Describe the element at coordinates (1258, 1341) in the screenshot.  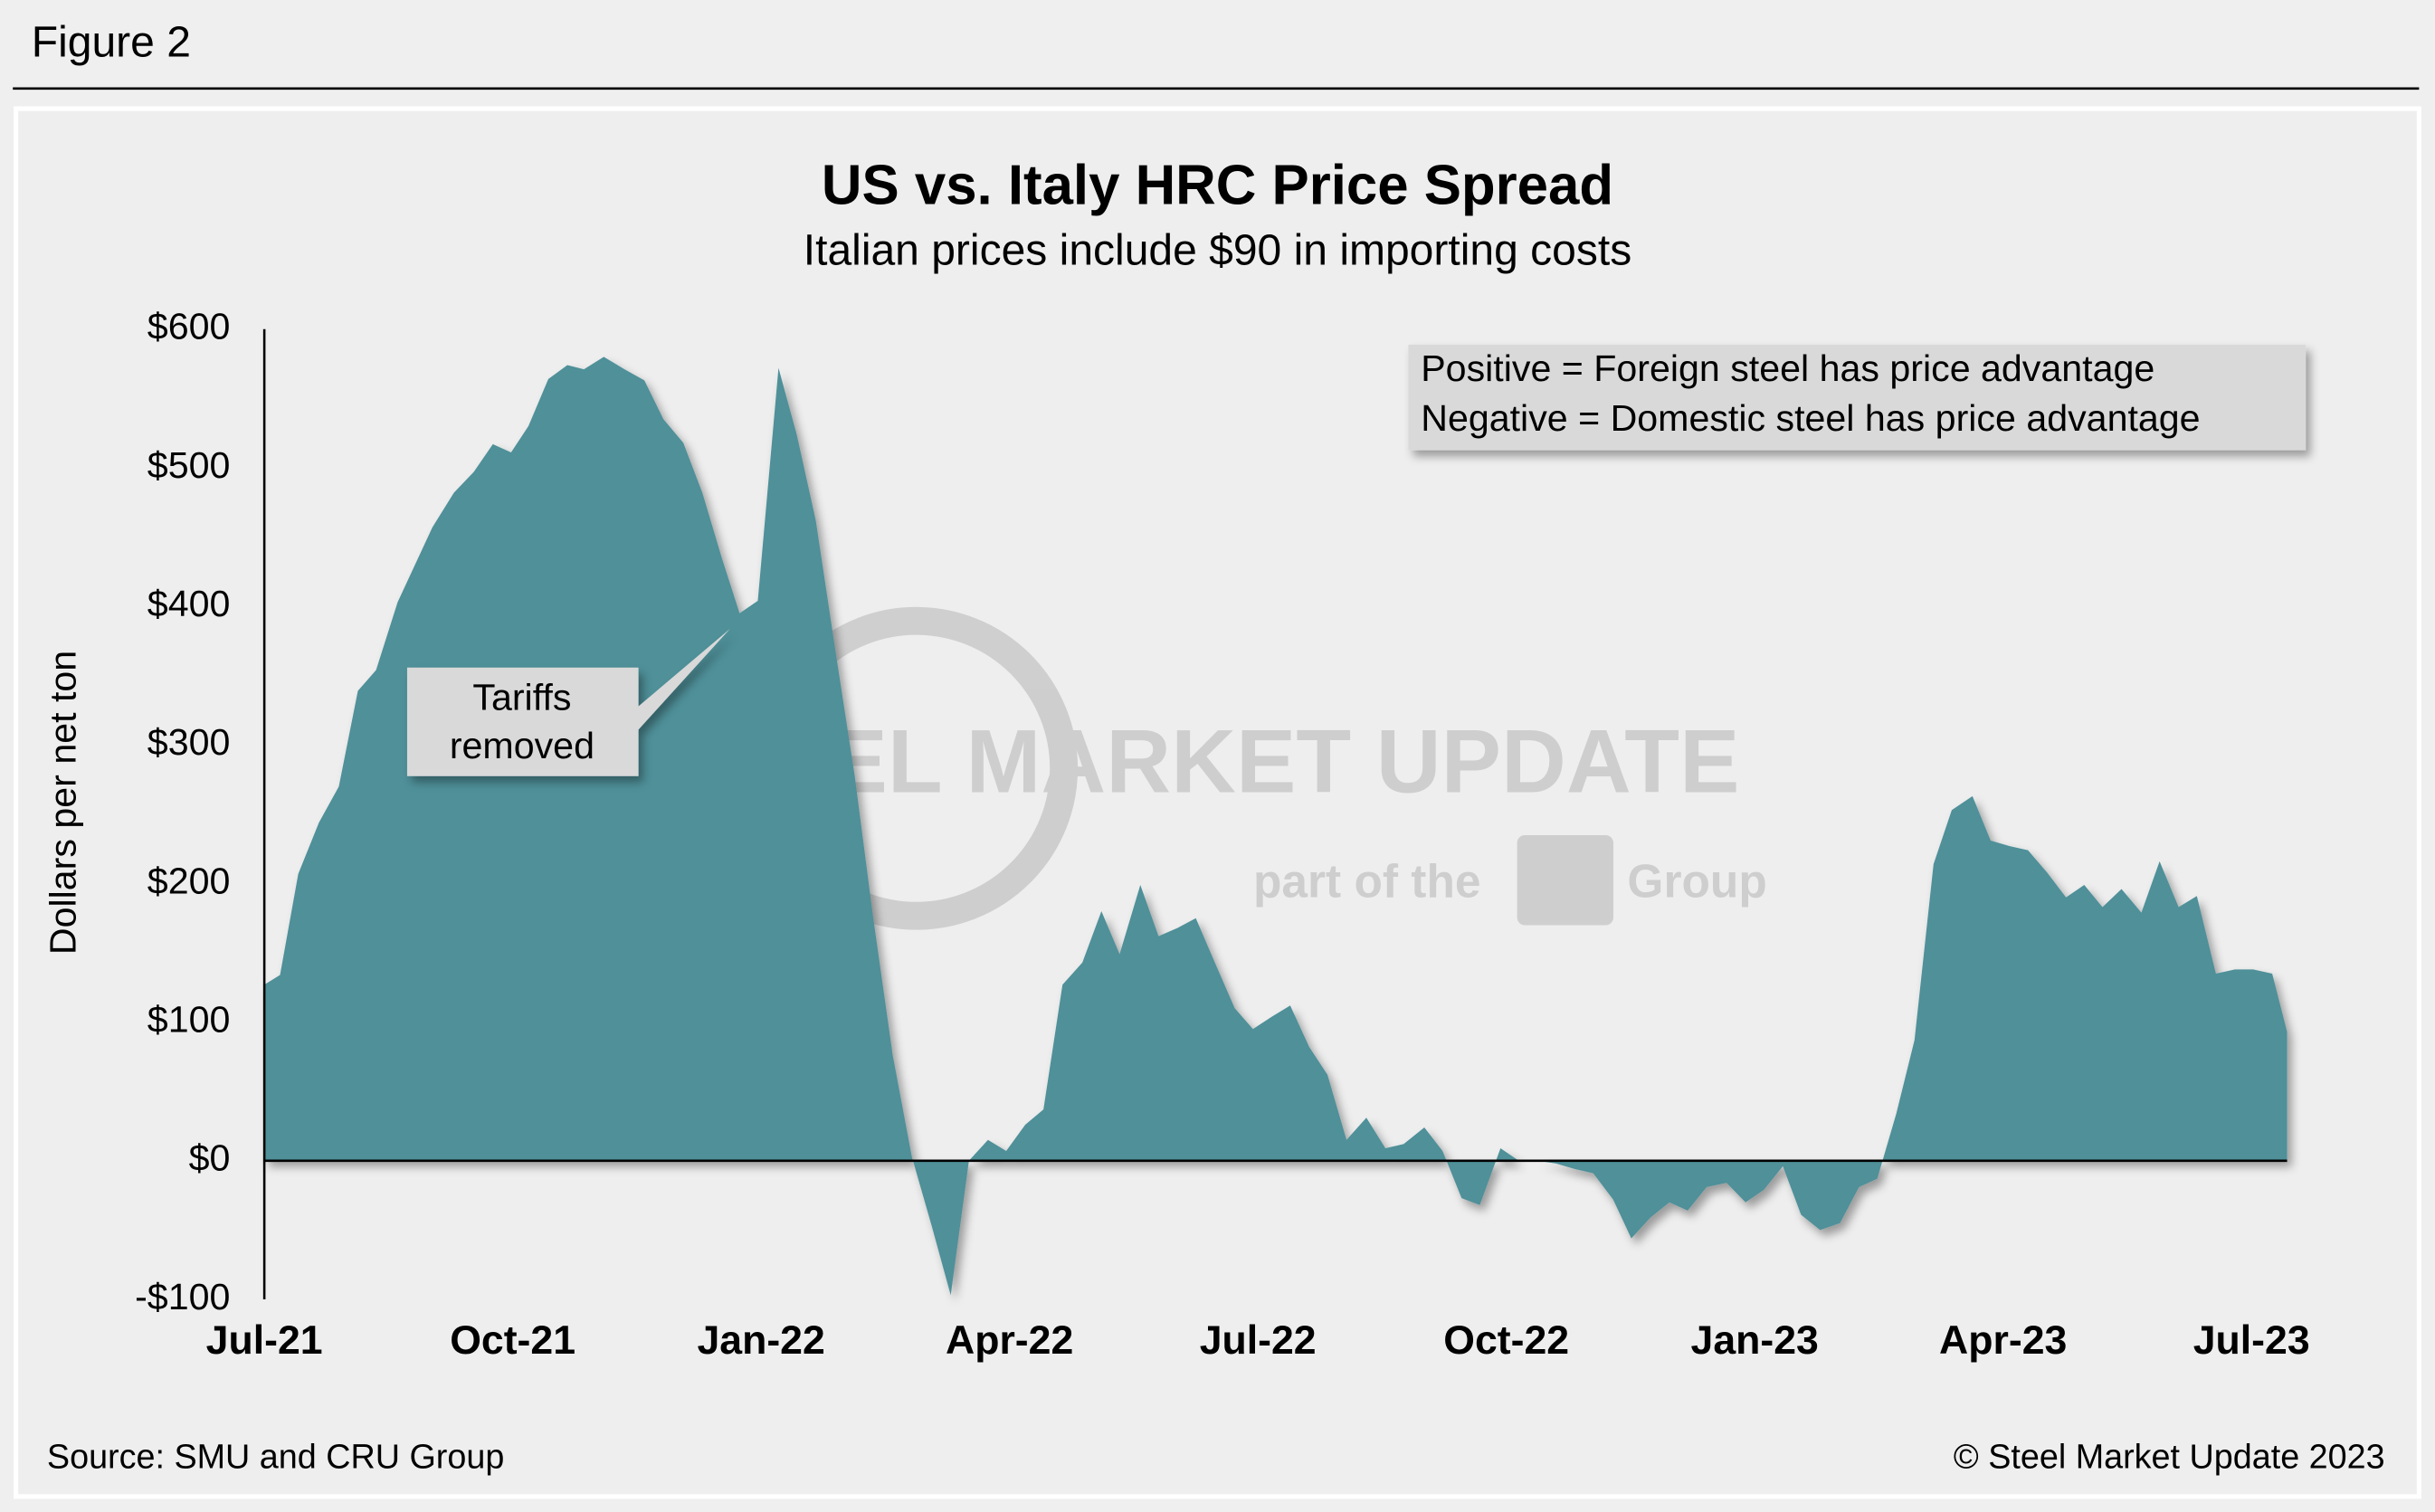
I see `x-tick-label: Jul-22` at that location.